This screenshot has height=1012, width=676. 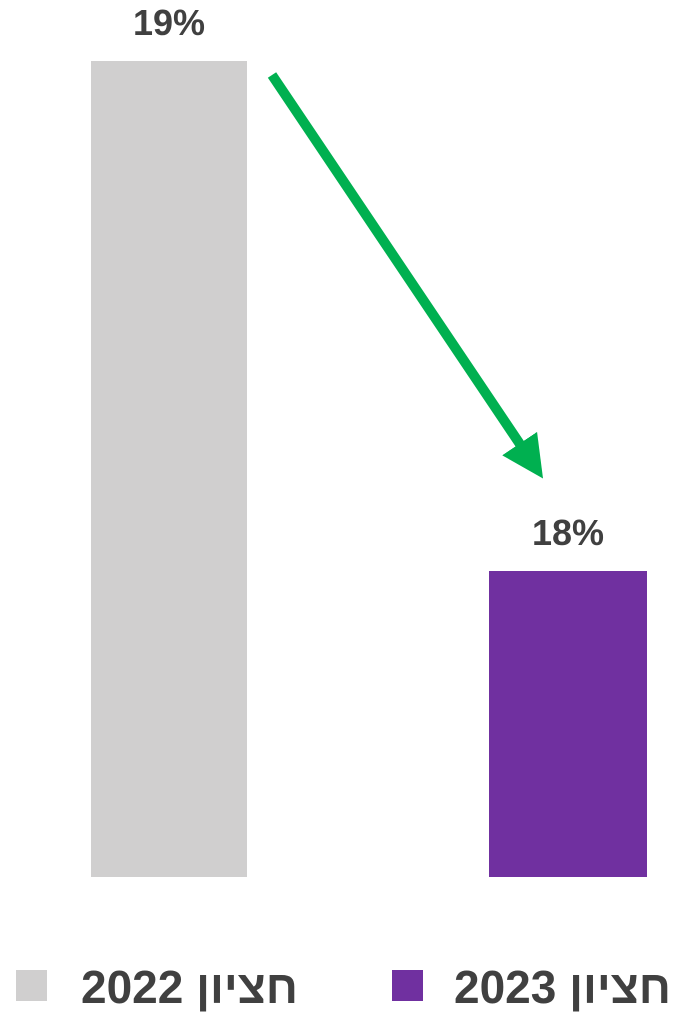 What do you see at coordinates (189, 986) in the screenshot?
I see `legend-label-1: חציון 2022` at bounding box center [189, 986].